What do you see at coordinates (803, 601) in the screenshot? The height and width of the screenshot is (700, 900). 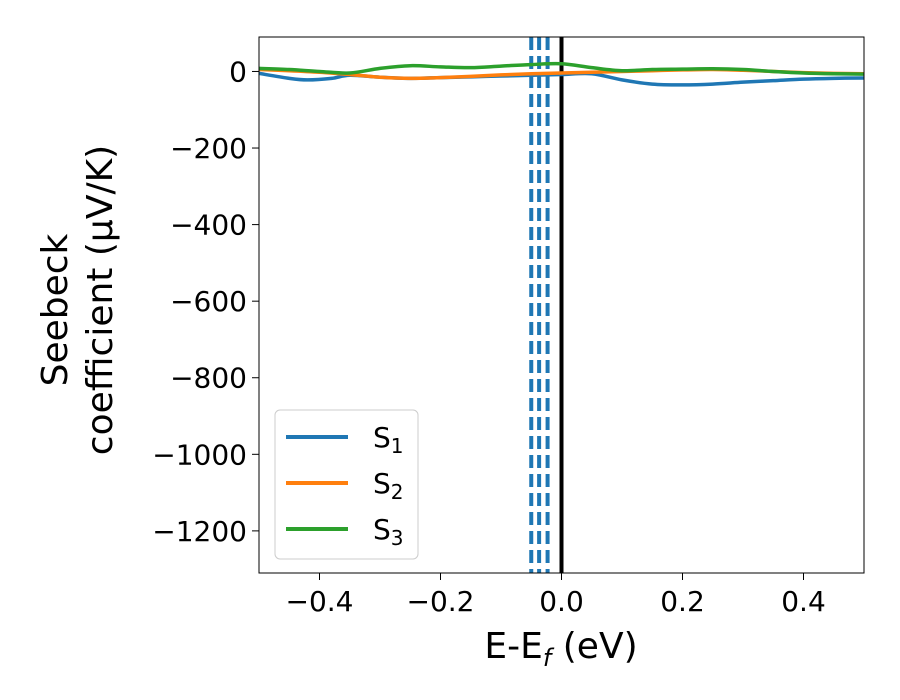 I see `x-tick-label: 0.4` at bounding box center [803, 601].